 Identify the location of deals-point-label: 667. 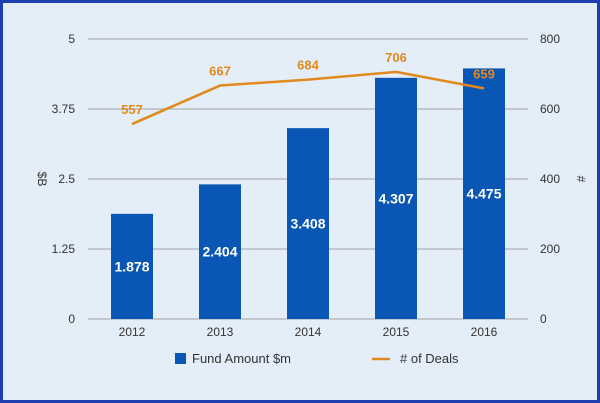
(220, 71).